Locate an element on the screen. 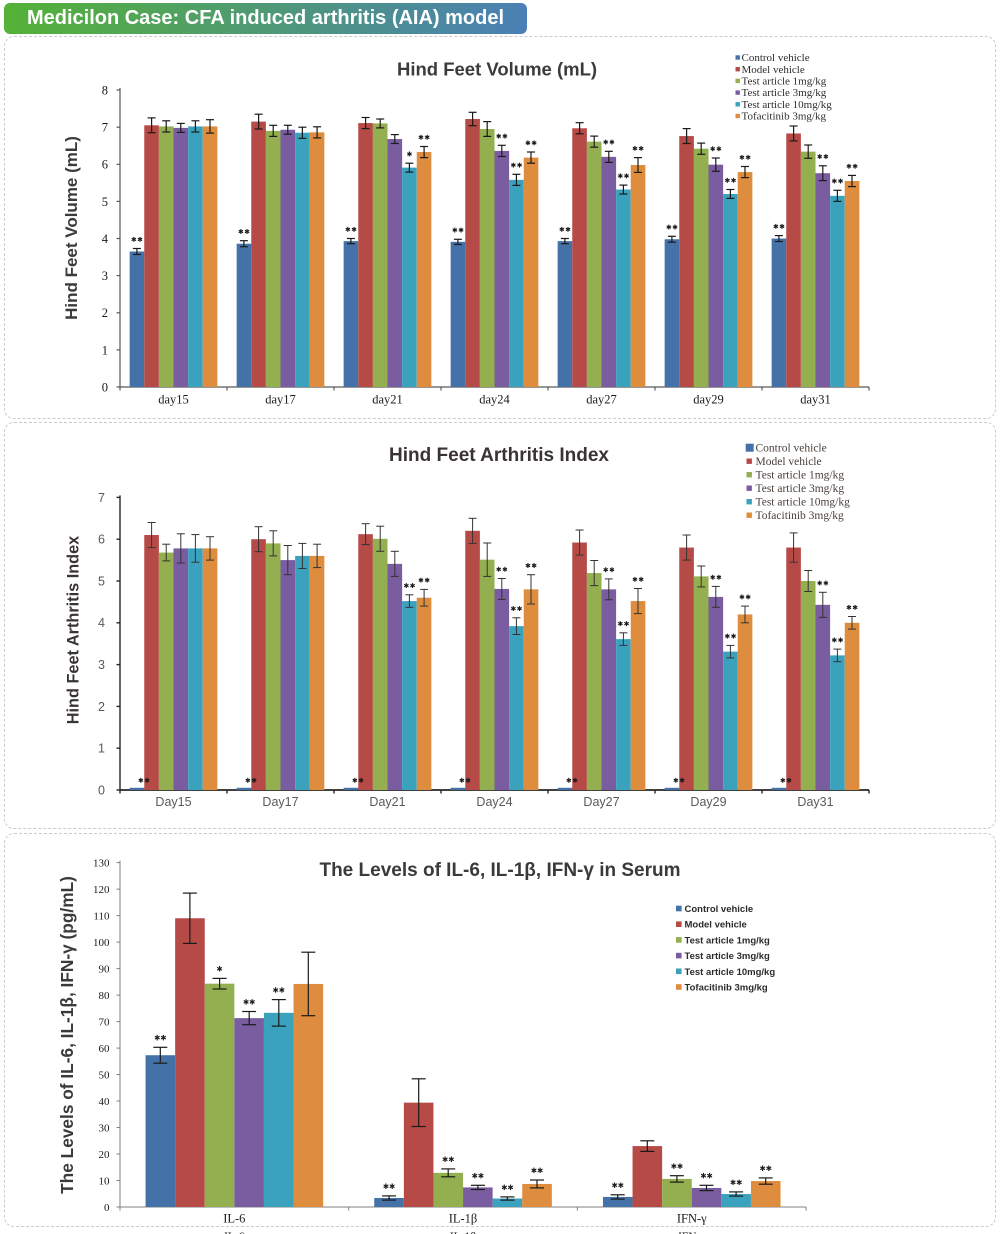 The image size is (1000, 1234). svg-text: 120 is located at coordinates (101, 890).